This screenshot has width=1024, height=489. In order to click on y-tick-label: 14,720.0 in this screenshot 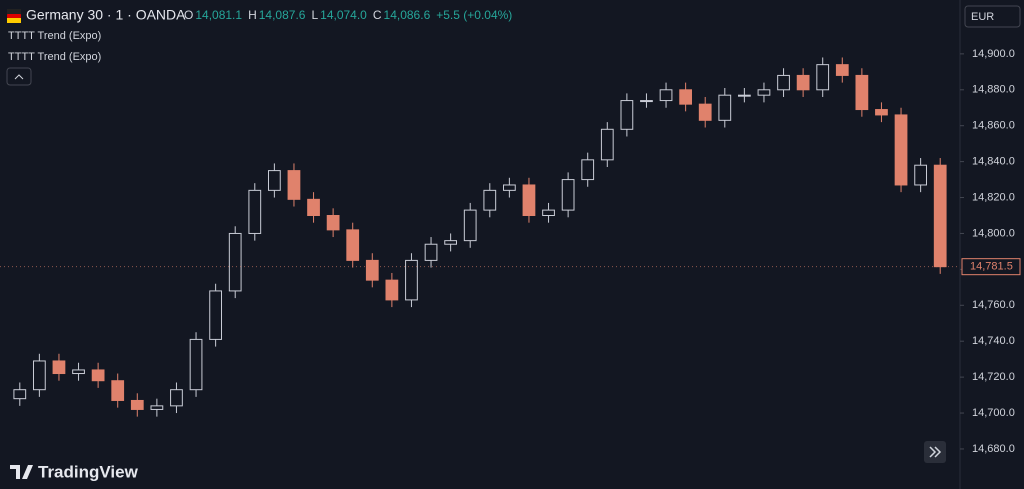, I will do `click(993, 377)`.